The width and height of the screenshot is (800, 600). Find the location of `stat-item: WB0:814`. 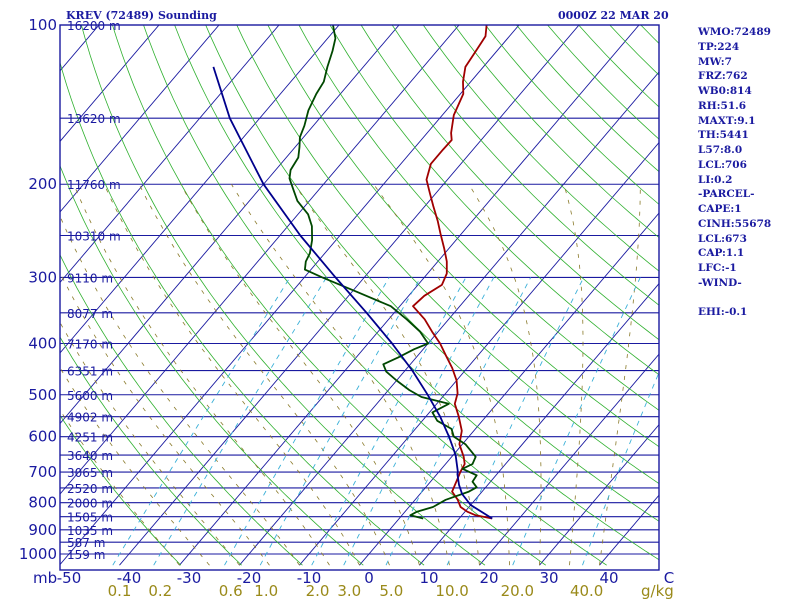

stat-item: WB0:814 is located at coordinates (725, 91).